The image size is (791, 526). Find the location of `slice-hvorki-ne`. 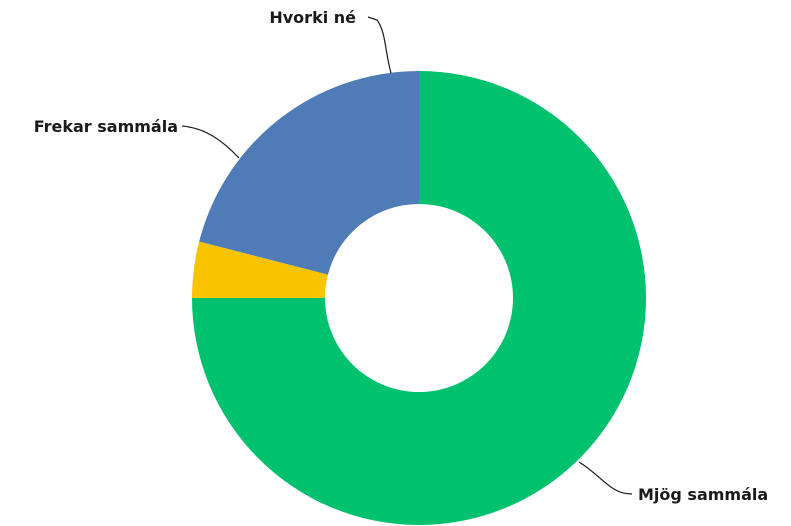

slice-hvorki-ne is located at coordinates (260, 269).